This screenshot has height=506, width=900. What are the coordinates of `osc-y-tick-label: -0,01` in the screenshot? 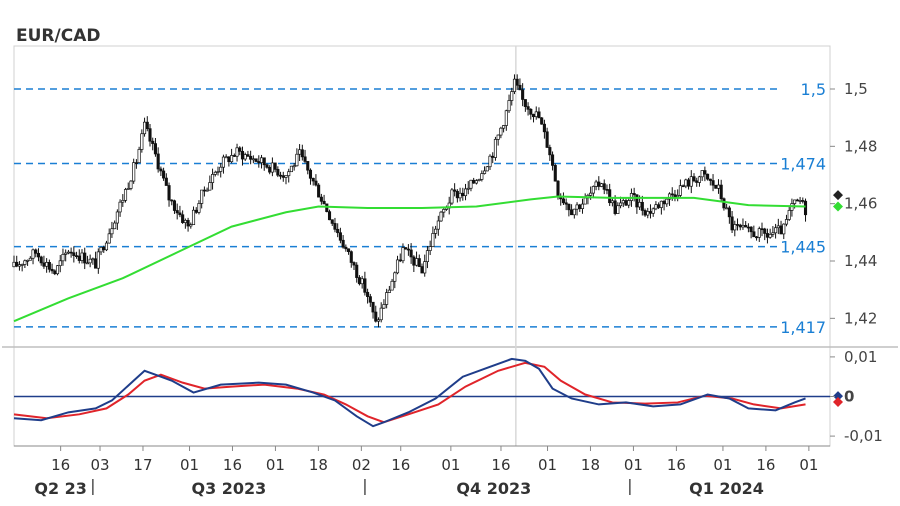 It's located at (863, 436).